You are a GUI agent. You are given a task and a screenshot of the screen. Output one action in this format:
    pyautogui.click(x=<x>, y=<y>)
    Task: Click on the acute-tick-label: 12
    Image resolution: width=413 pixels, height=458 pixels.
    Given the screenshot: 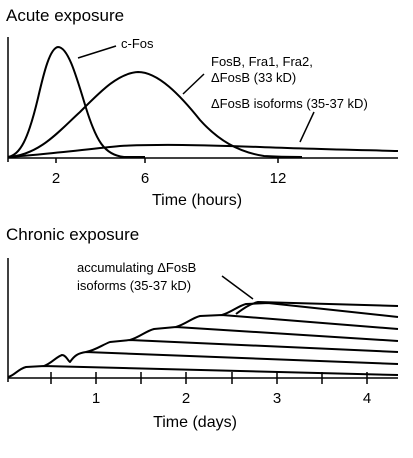 What is the action you would take?
    pyautogui.click(x=278, y=178)
    